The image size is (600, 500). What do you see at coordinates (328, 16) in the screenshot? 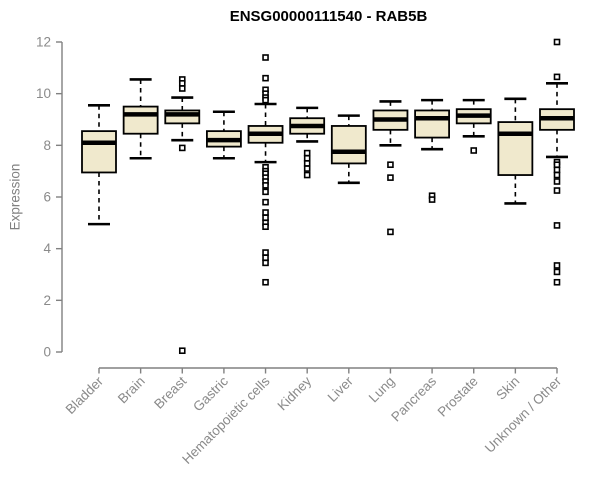
I see `chart-title: ENSG00000111540 - RAB5B` at bounding box center [328, 16].